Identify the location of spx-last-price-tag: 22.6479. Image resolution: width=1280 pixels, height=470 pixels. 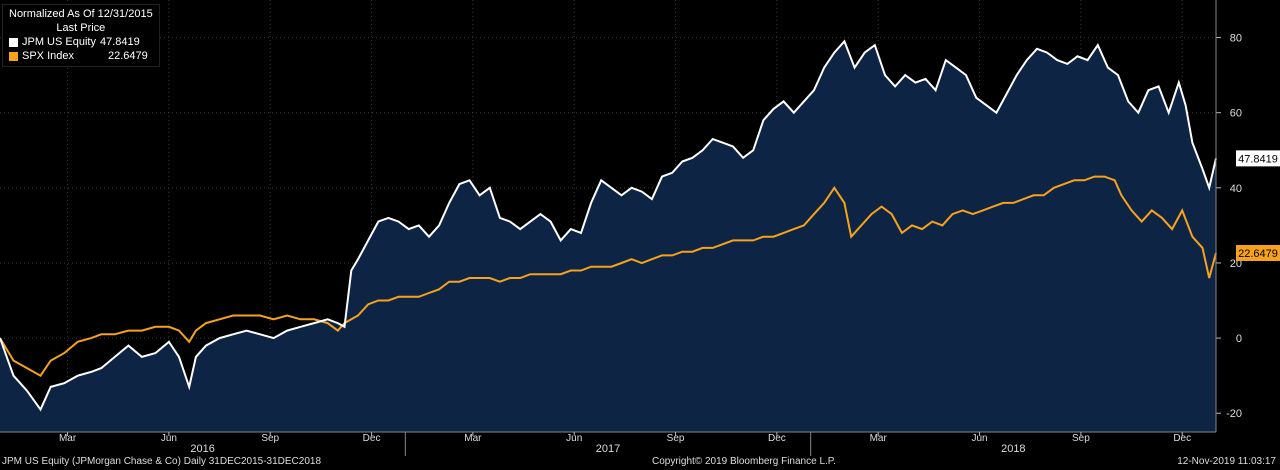
(1258, 254).